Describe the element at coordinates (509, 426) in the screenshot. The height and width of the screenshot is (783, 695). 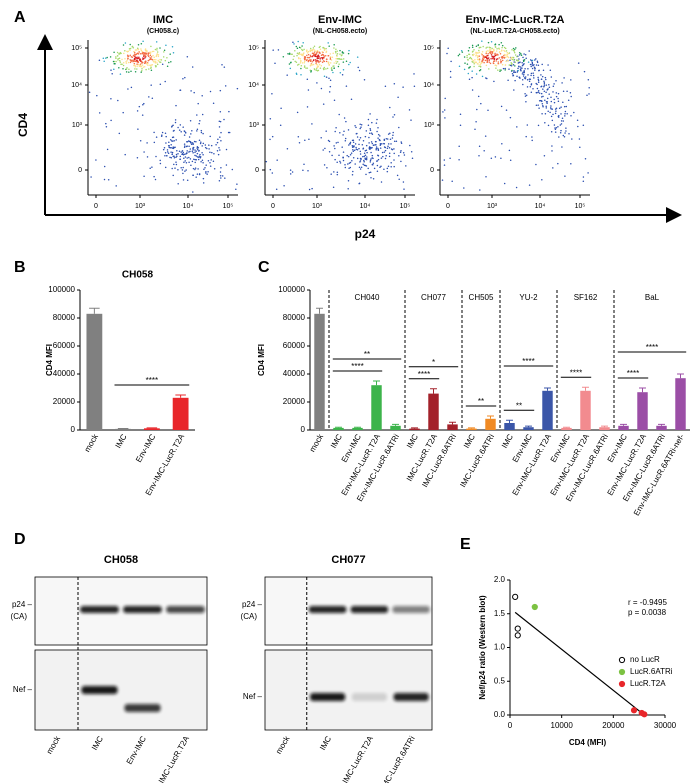
I see `bar` at that location.